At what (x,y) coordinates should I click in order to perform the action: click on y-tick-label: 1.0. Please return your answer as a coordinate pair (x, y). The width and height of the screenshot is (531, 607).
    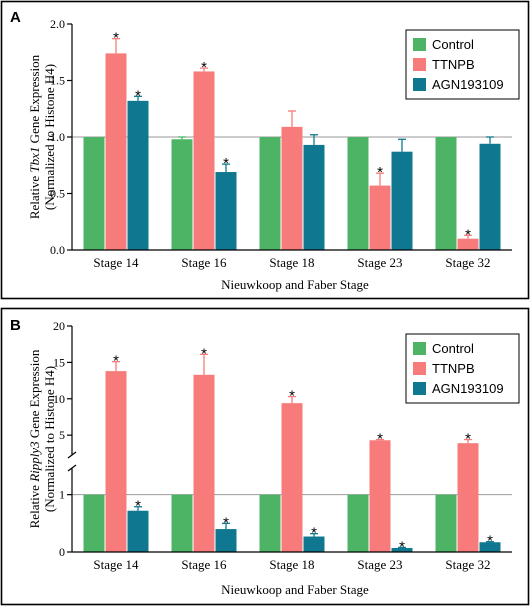
    Looking at the image, I should click on (57, 137).